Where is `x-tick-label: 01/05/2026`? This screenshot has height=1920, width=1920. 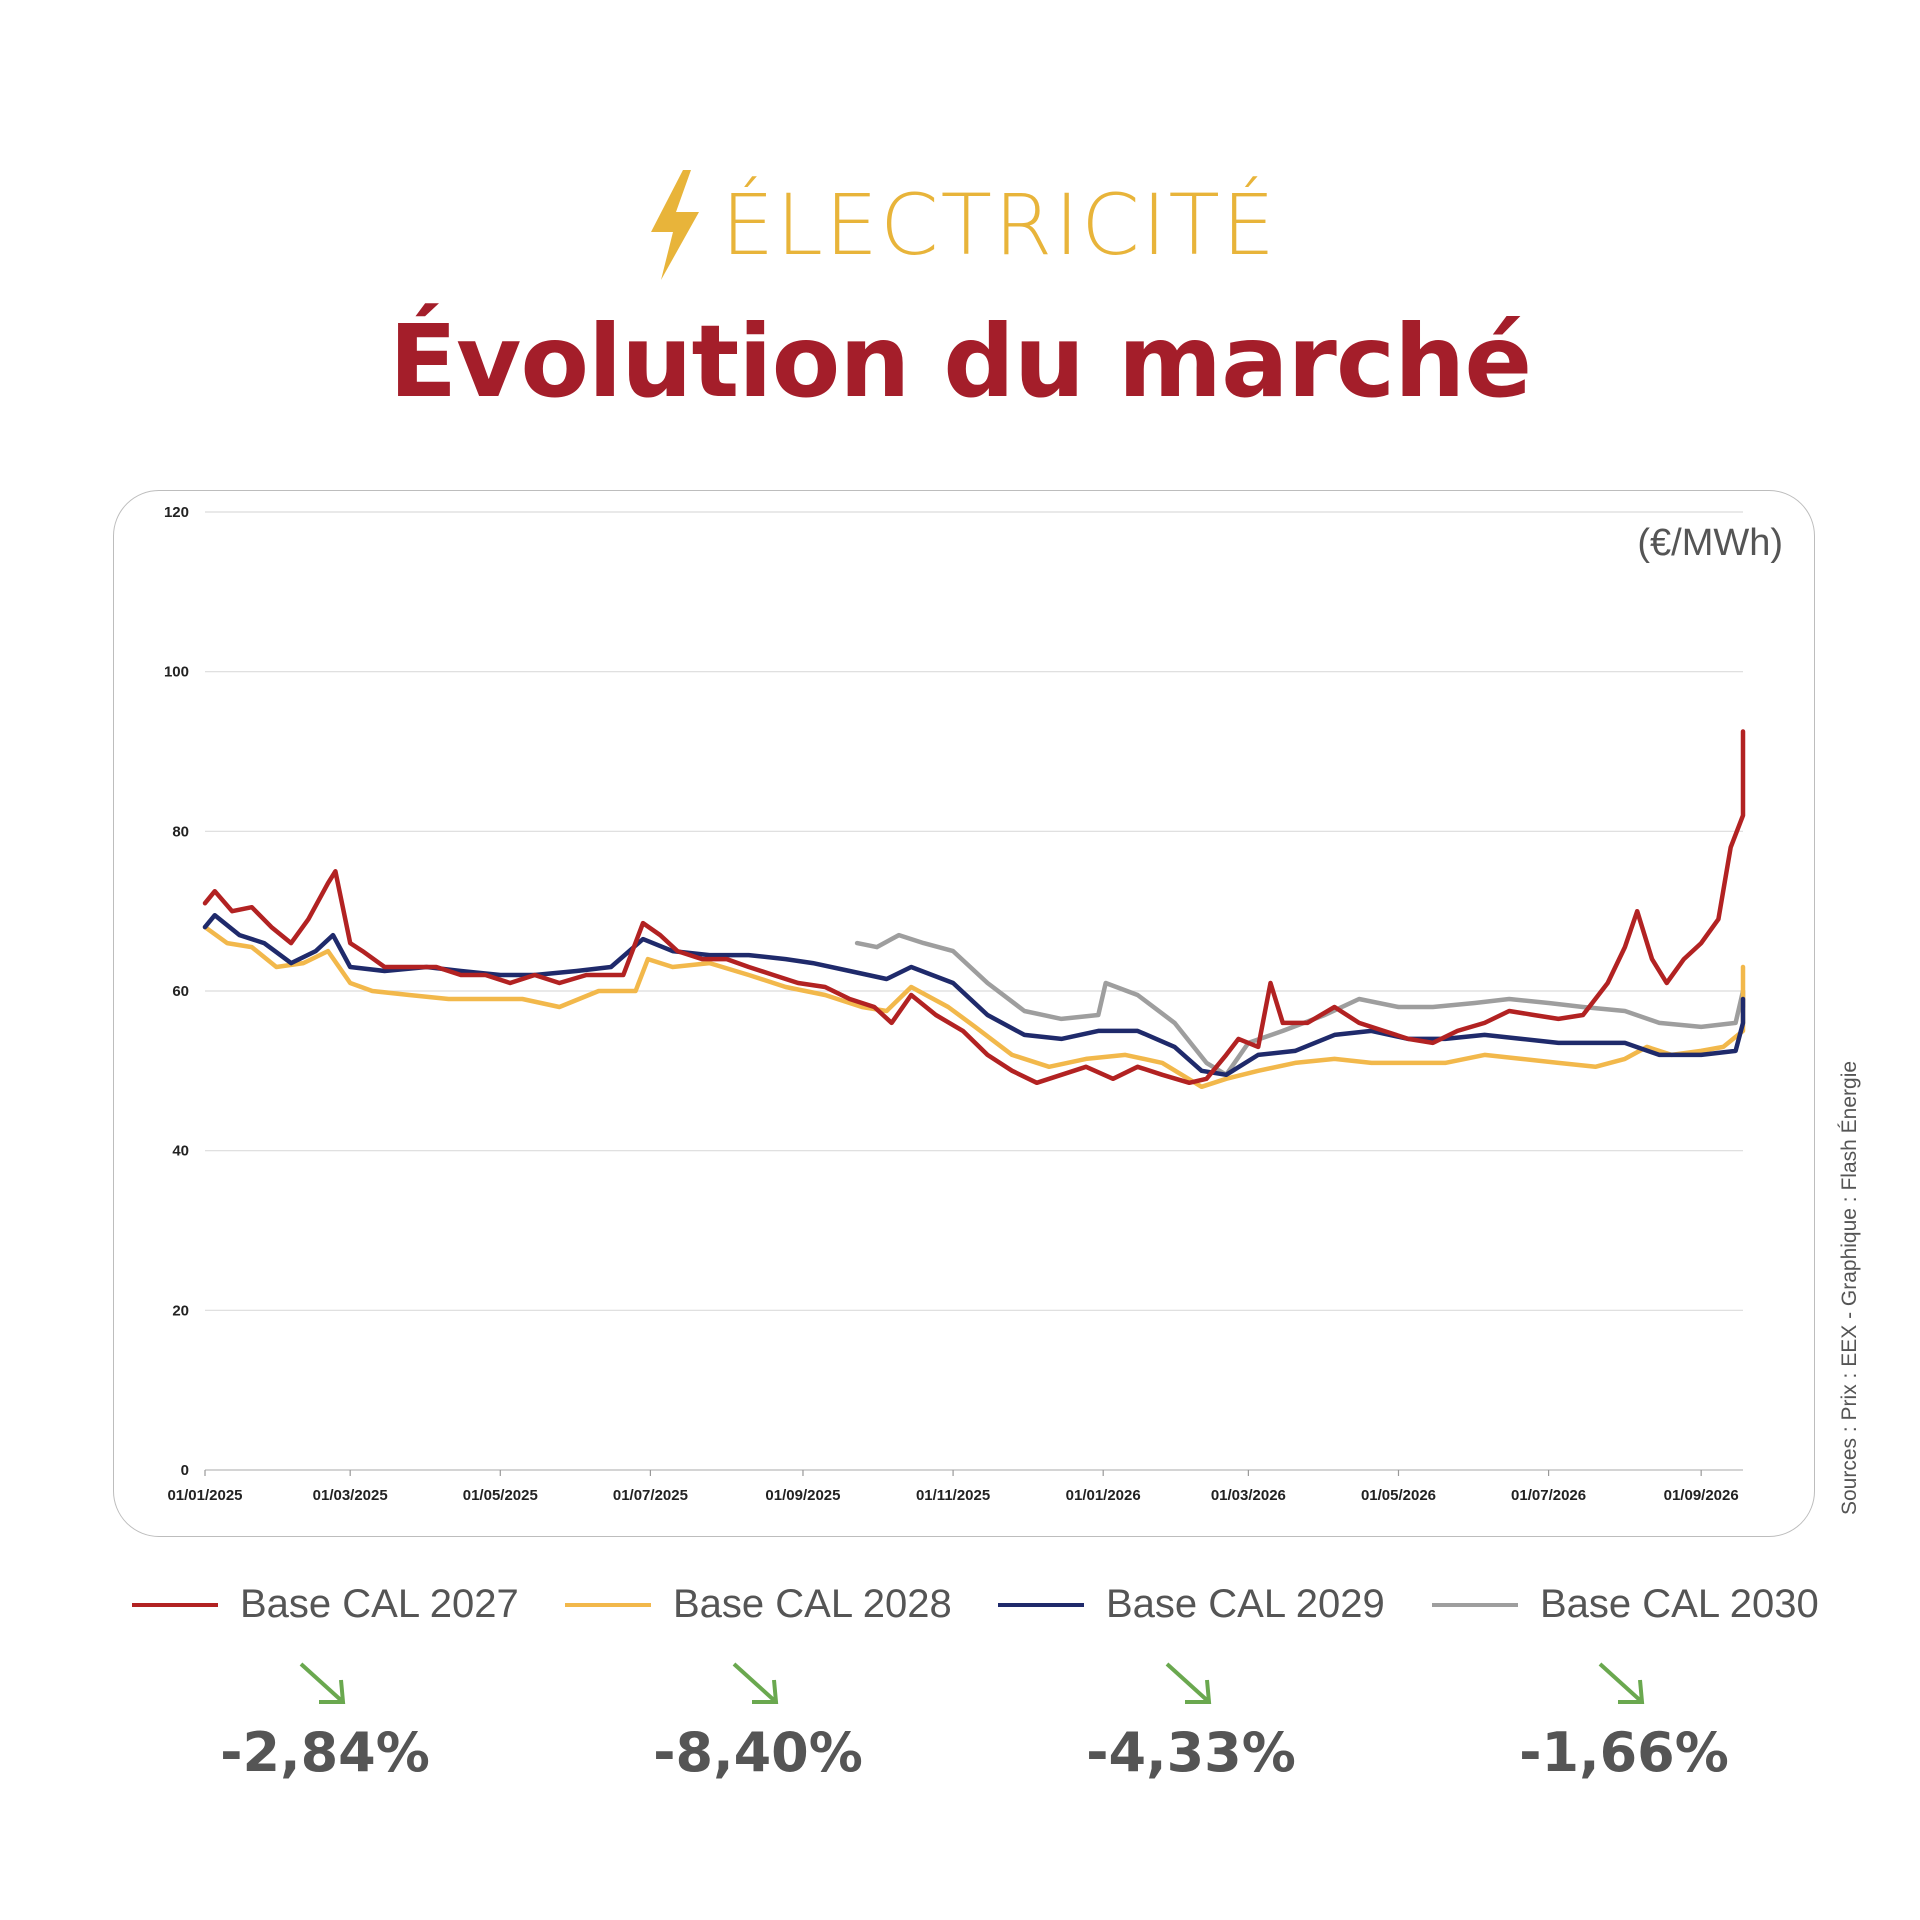 x-tick-label: 01/05/2026 is located at coordinates (1398, 1495).